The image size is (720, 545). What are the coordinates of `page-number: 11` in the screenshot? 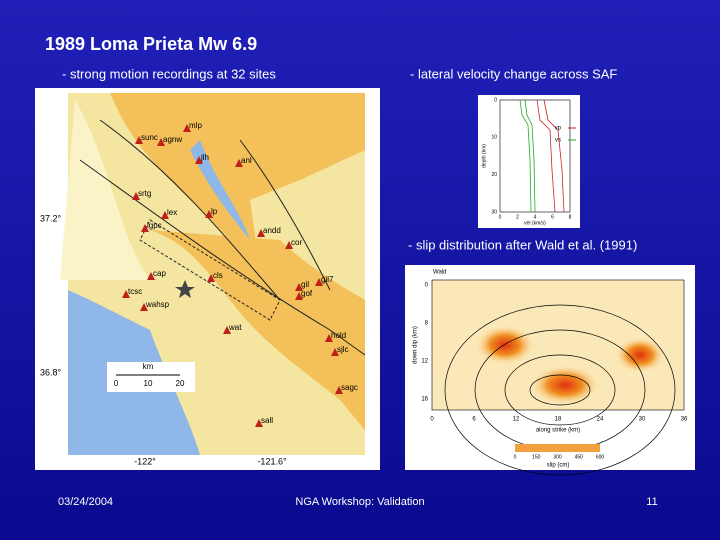 It's located at (651, 502).